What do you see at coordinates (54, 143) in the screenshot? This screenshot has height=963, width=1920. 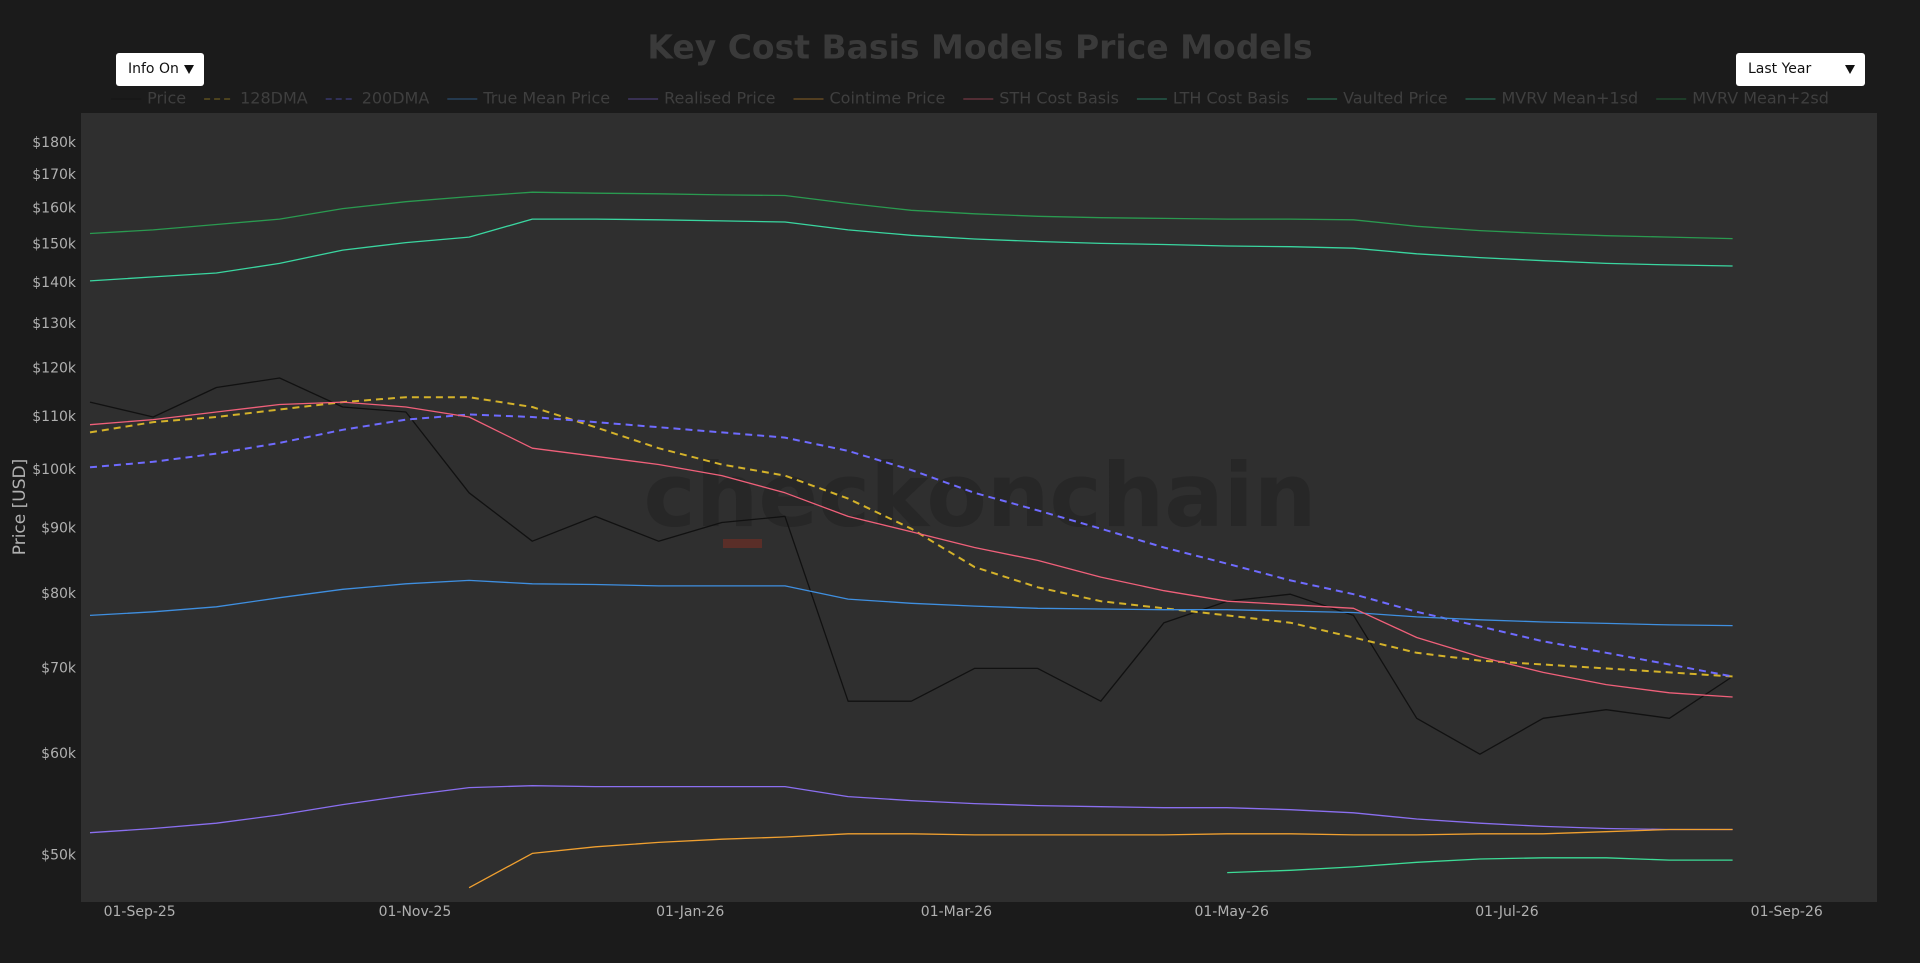 I see `y-tick-label: $180k` at bounding box center [54, 143].